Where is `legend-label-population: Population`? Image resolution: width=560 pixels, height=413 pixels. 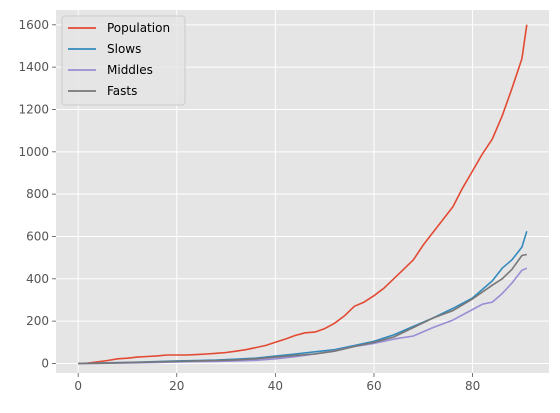
legend-label-population: Population is located at coordinates (138, 28).